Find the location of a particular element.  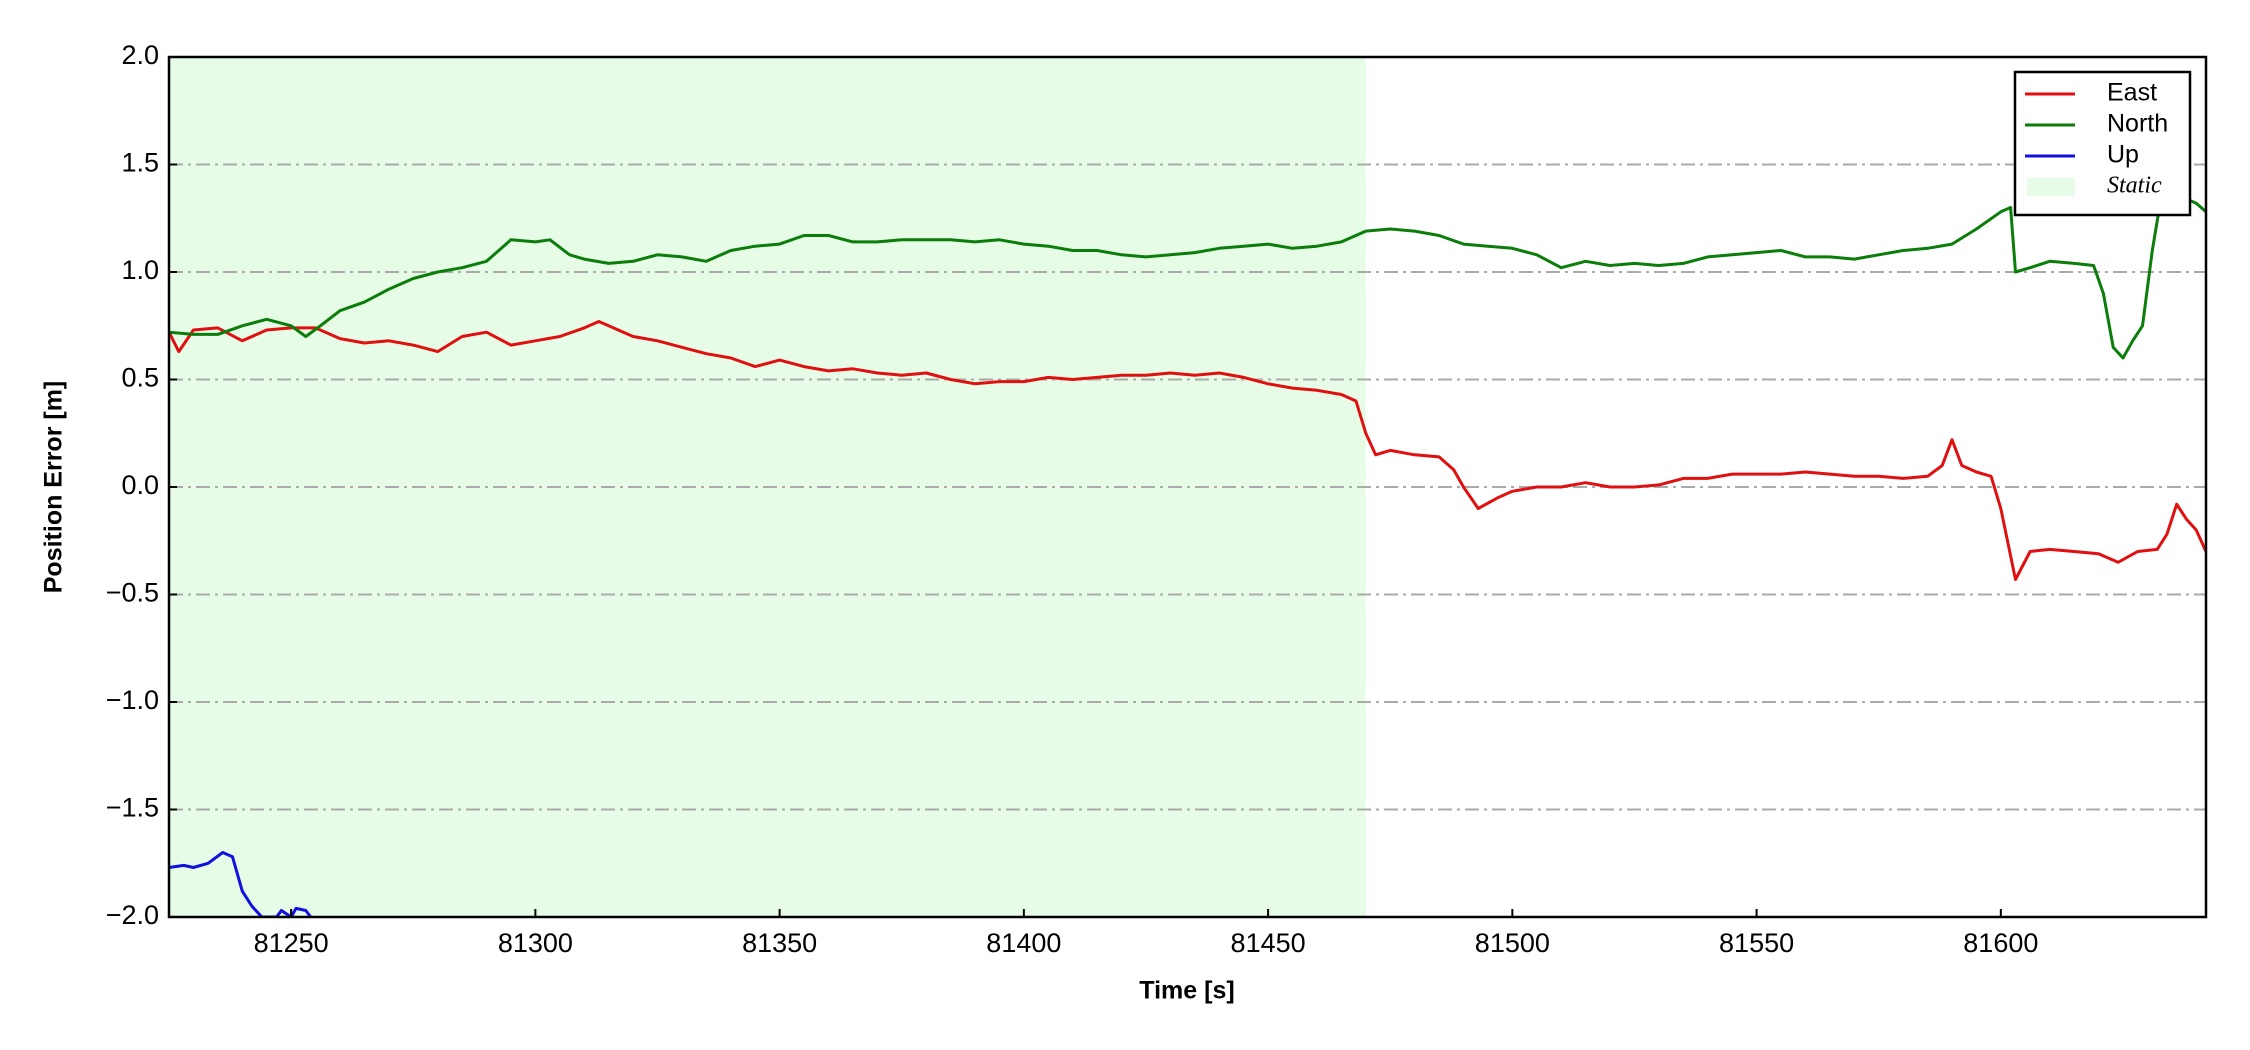

y-tick-label: 0.0 is located at coordinates (140, 485).